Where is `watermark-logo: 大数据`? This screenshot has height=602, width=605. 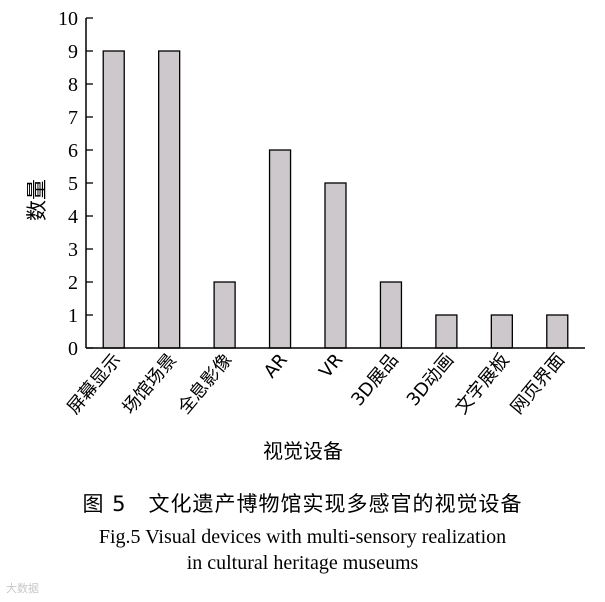 watermark-logo: 大数据 is located at coordinates (22, 588).